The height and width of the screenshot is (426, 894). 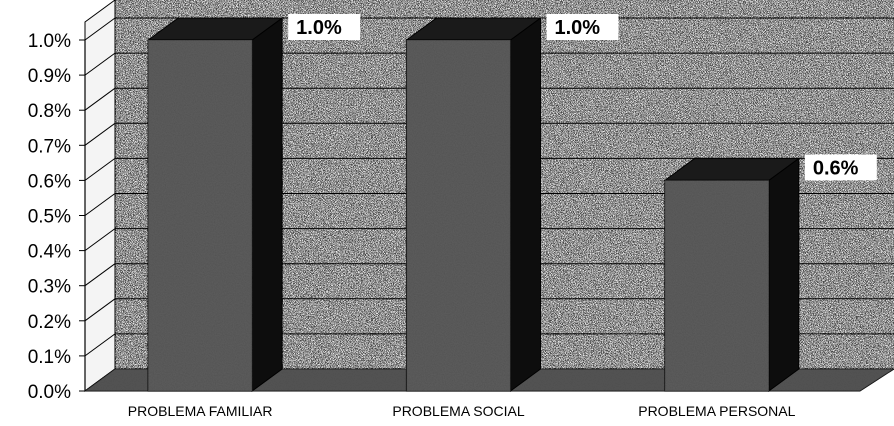 What do you see at coordinates (49, 392) in the screenshot?
I see `y-tick-label: 0.0%` at bounding box center [49, 392].